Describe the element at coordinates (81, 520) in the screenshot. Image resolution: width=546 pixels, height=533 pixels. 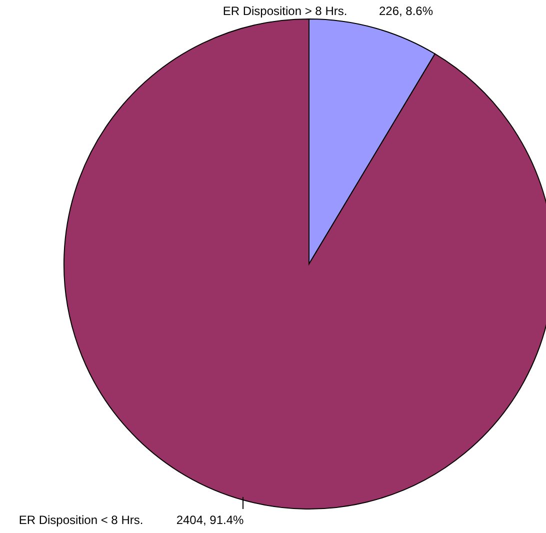
I see `slice-label: ER Disposition < 8 Hrs.` at that location.